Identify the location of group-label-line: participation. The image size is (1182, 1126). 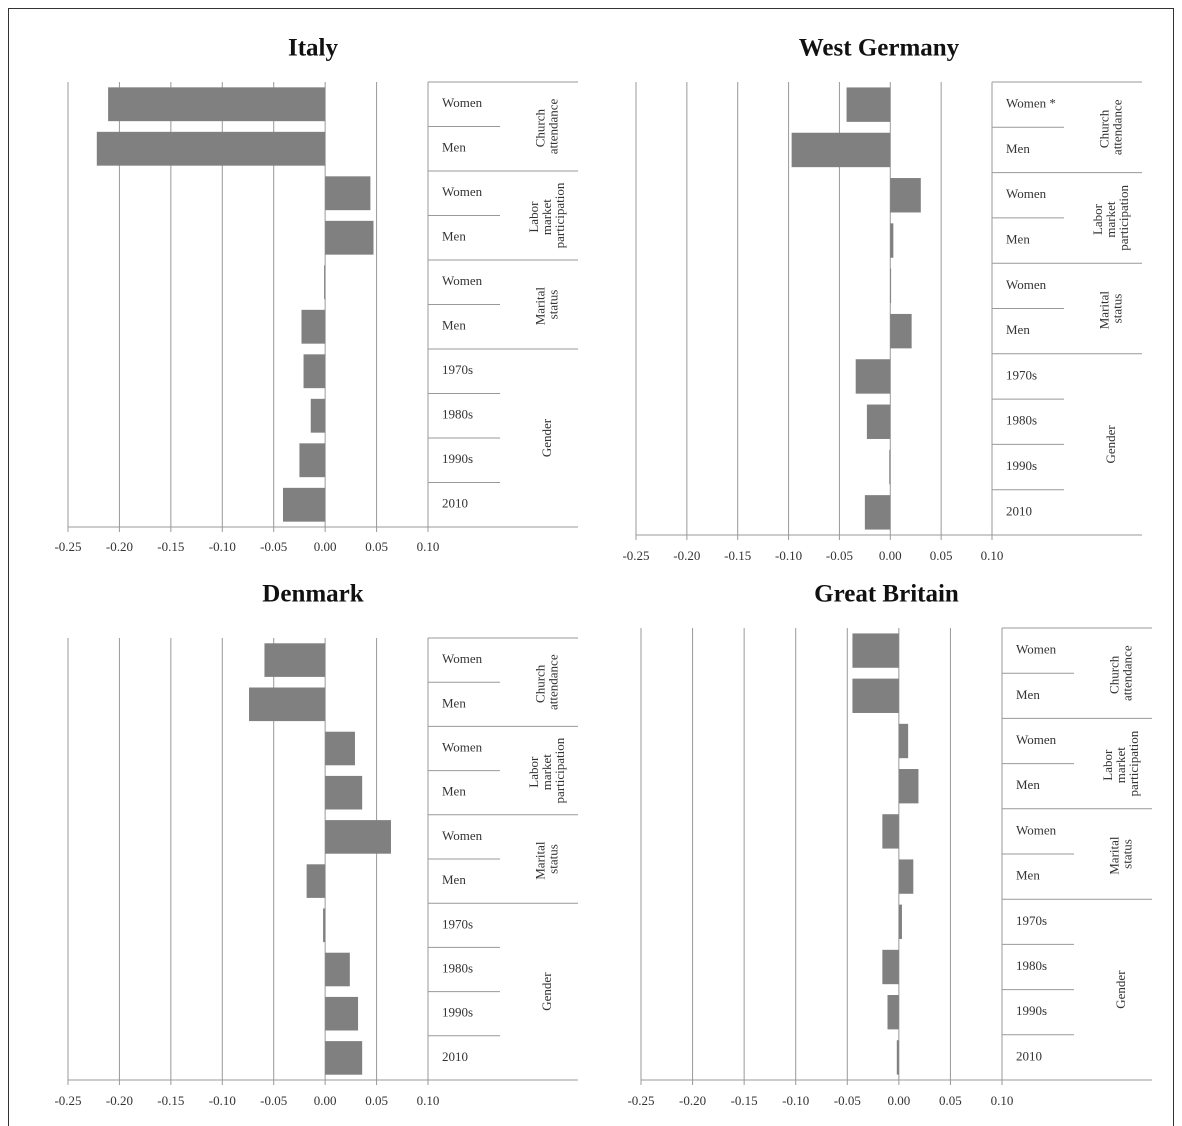
(559, 215).